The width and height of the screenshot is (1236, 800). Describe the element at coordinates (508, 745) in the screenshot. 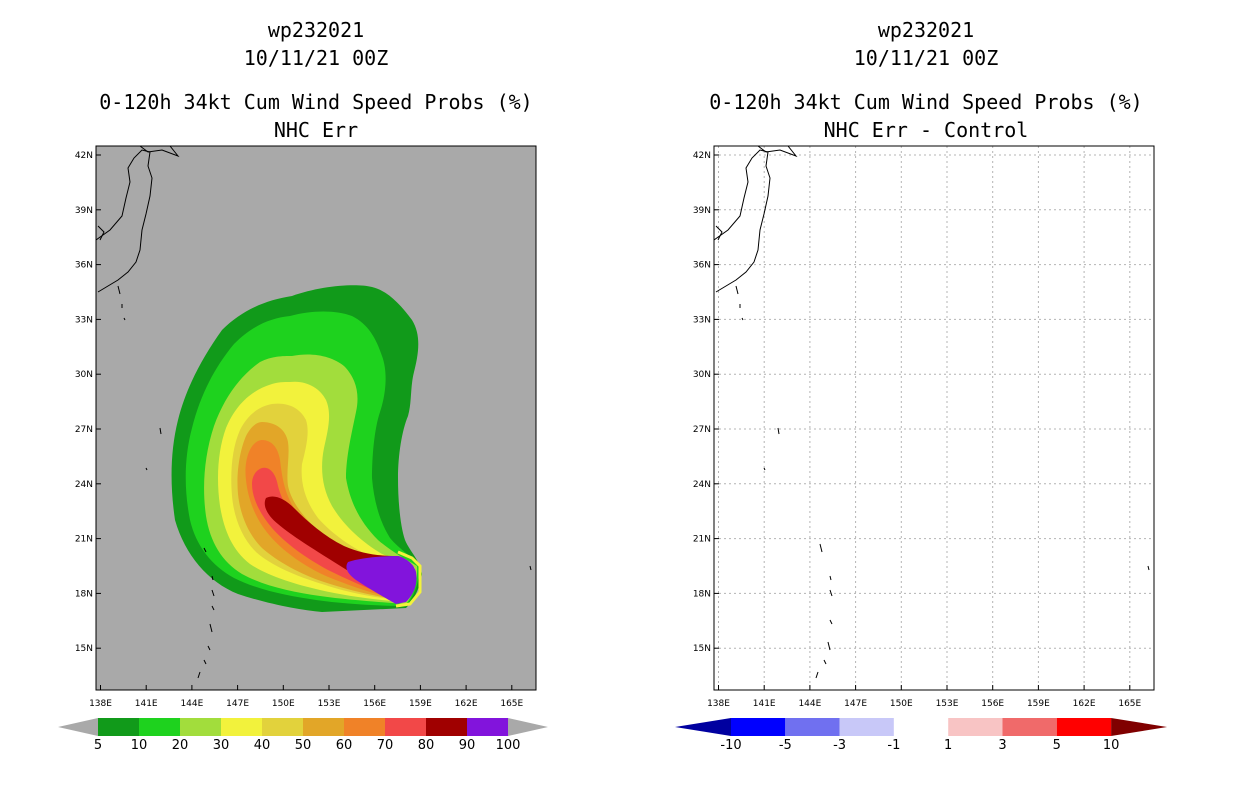

I see `colorbar-label: 100` at that location.